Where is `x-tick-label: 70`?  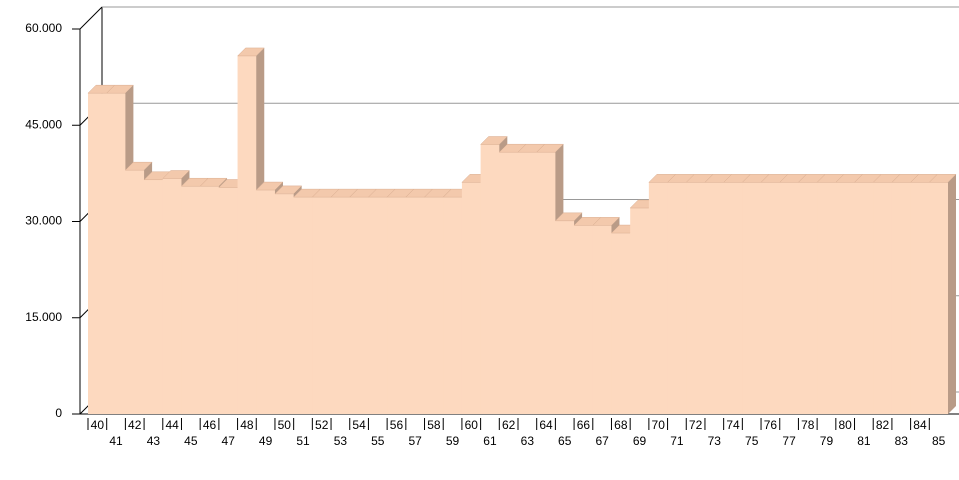
x-tick-label: 70 is located at coordinates (659, 425).